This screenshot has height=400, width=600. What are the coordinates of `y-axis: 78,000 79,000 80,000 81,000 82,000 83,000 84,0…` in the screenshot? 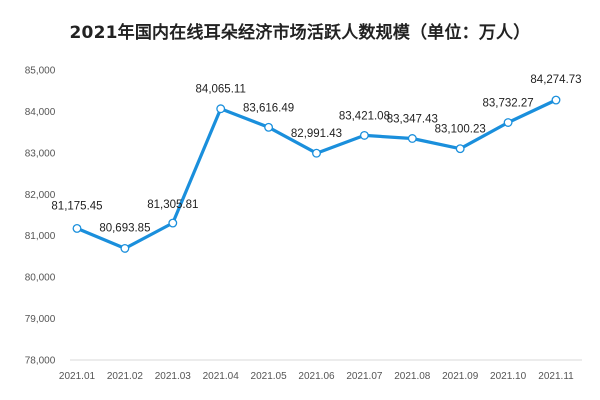 It's located at (40, 216).